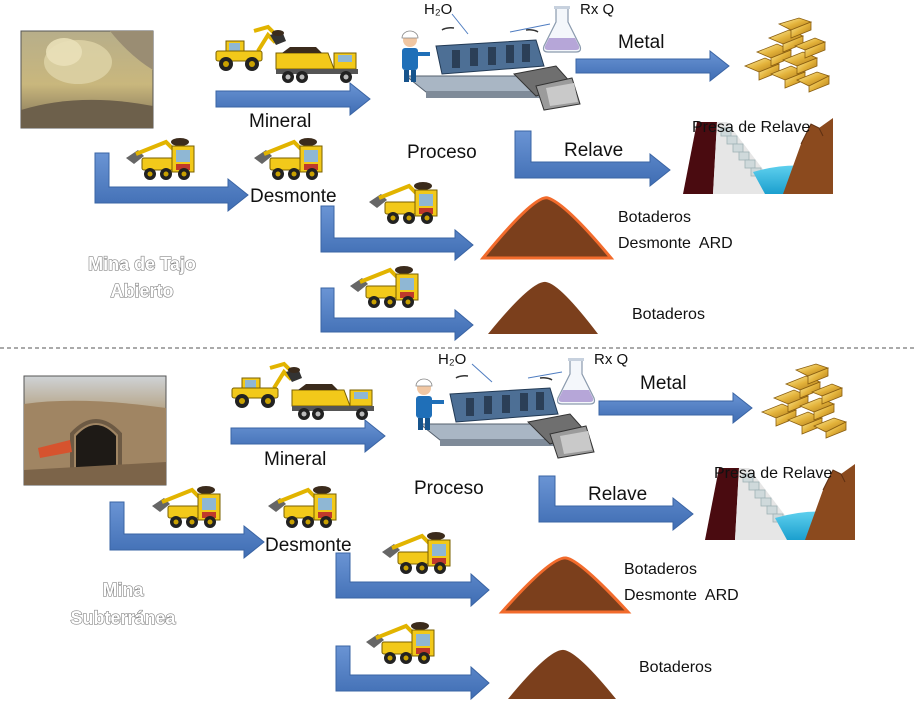 The image size is (916, 701). What do you see at coordinates (142, 264) in the screenshot?
I see `mine-label-line1: Mina de Tajo` at bounding box center [142, 264].